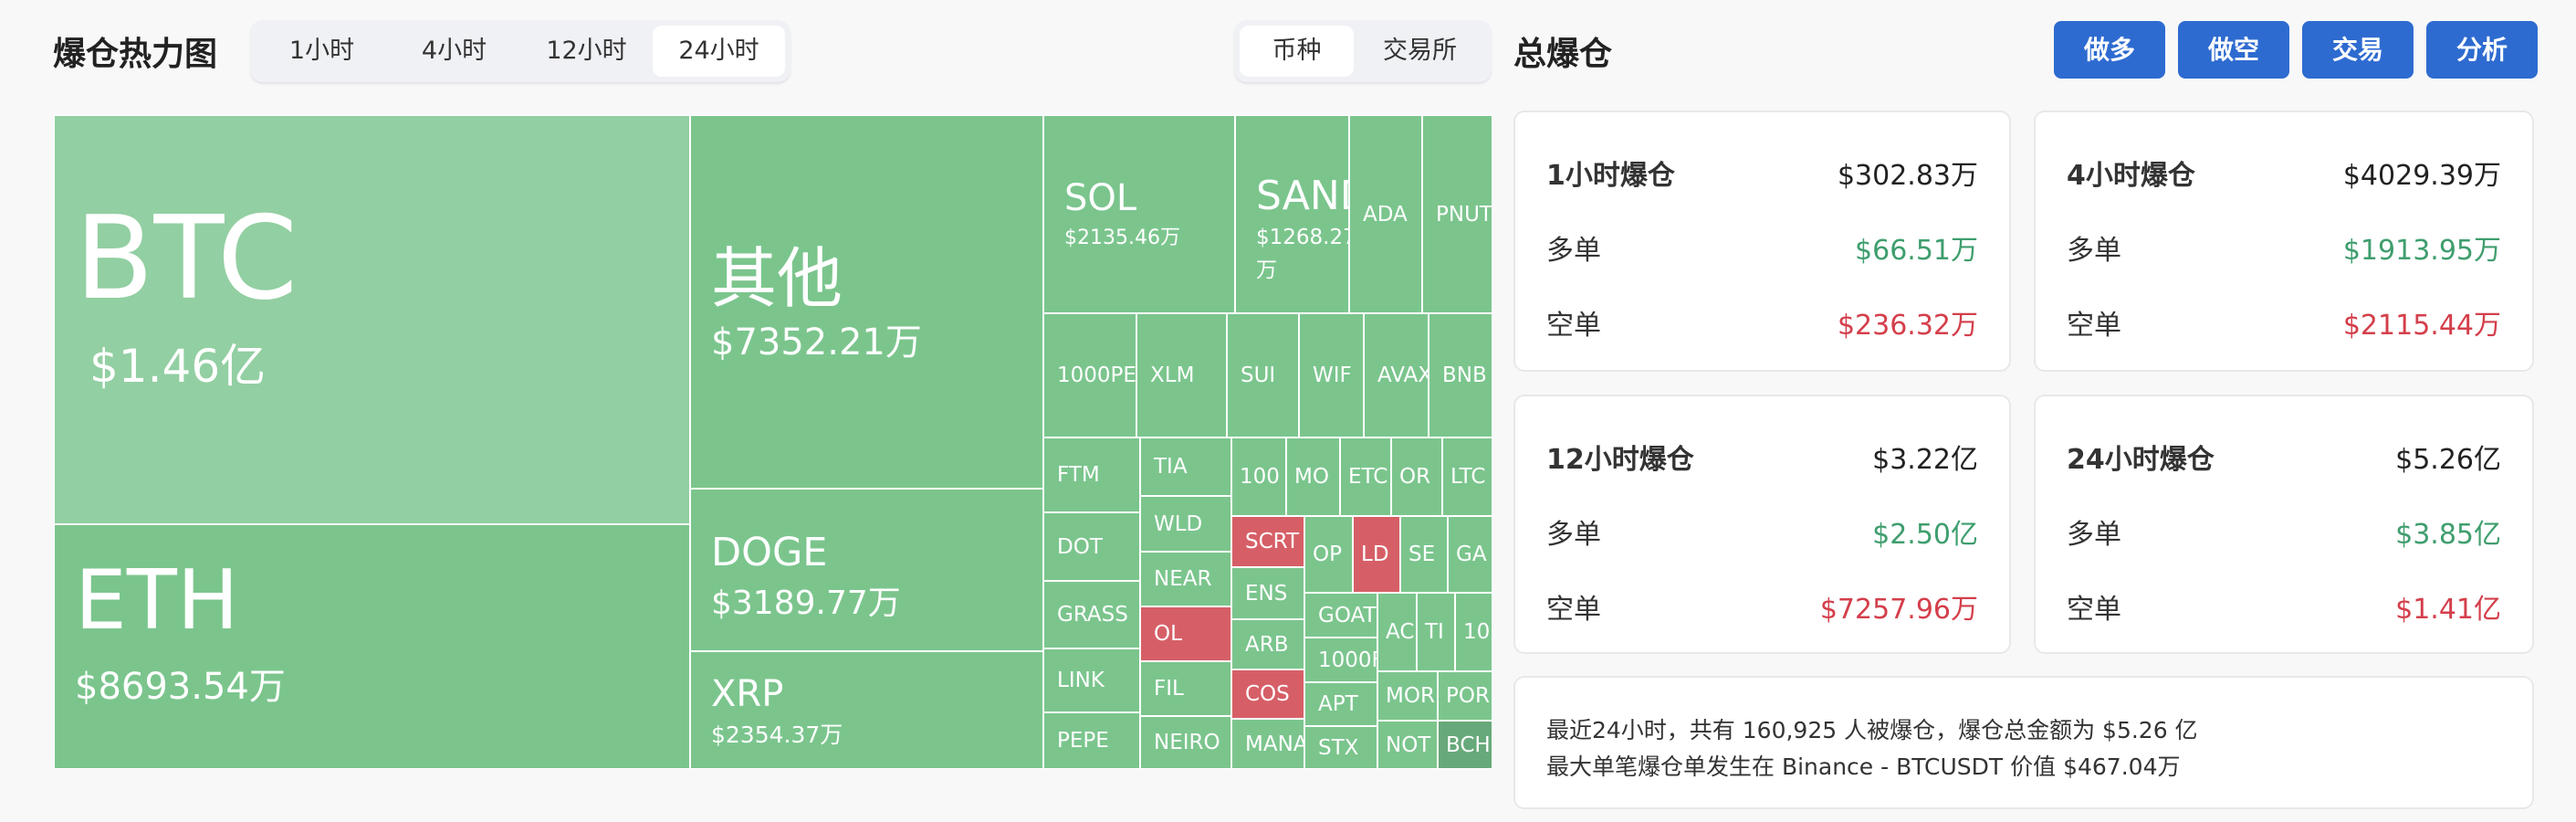  I want to click on tile-symbol: NOT, so click(1408, 744).